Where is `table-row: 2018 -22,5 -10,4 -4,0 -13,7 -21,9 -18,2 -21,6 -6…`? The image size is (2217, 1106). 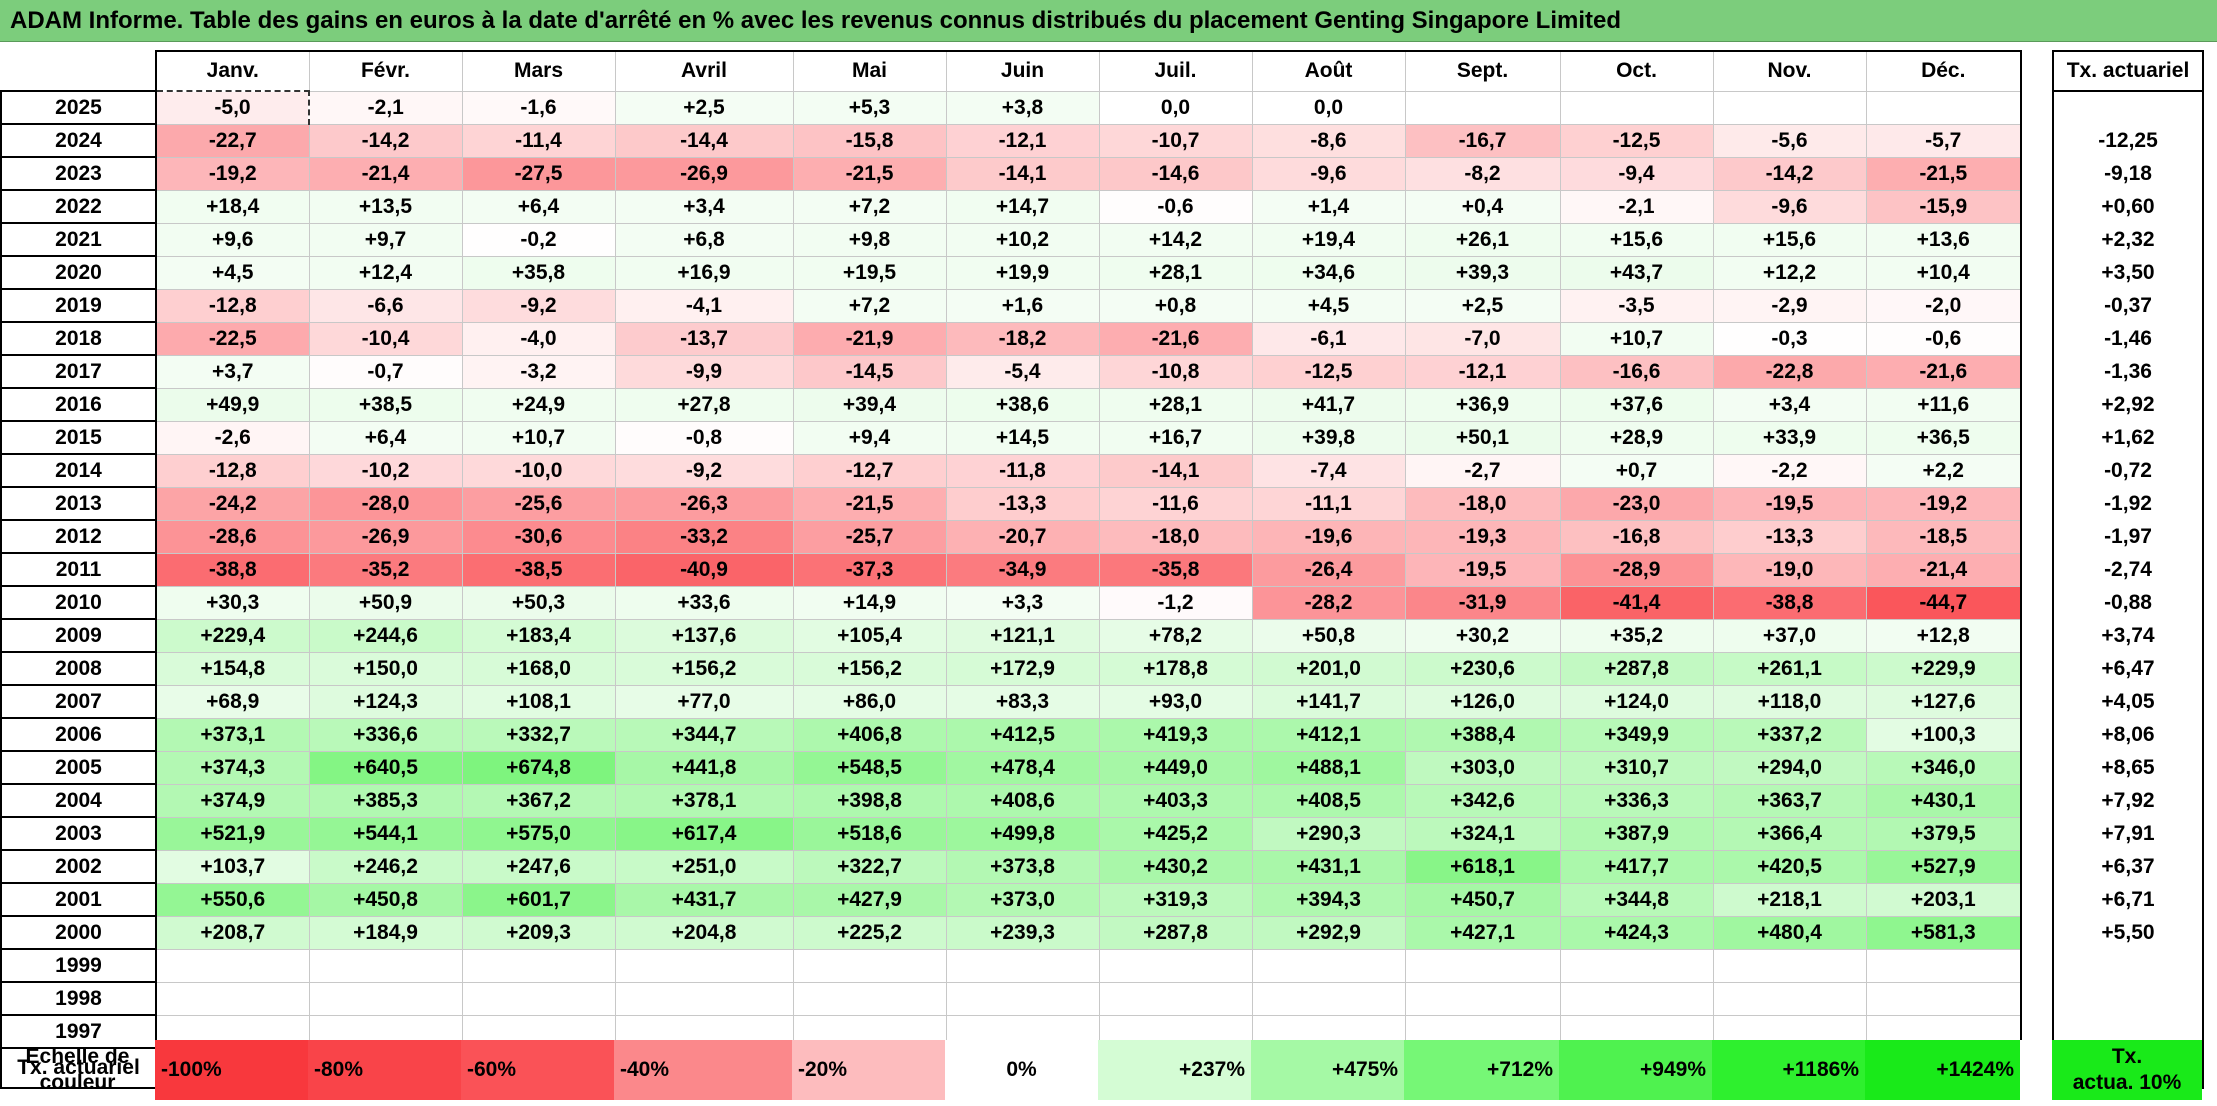
table-row: 2018 -22,5 -10,4 -4,0 -13,7 -21,9 -18,2 -21,6 -6… is located at coordinates (1102, 338).